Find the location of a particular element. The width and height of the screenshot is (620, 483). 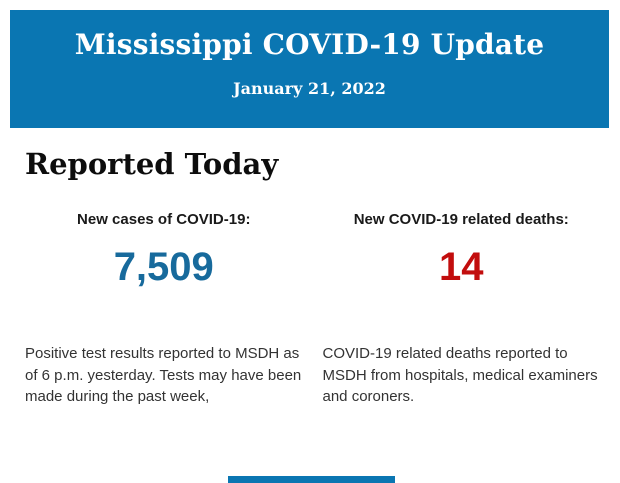

cases-label: New cases of COVID-19: is located at coordinates (164, 219).